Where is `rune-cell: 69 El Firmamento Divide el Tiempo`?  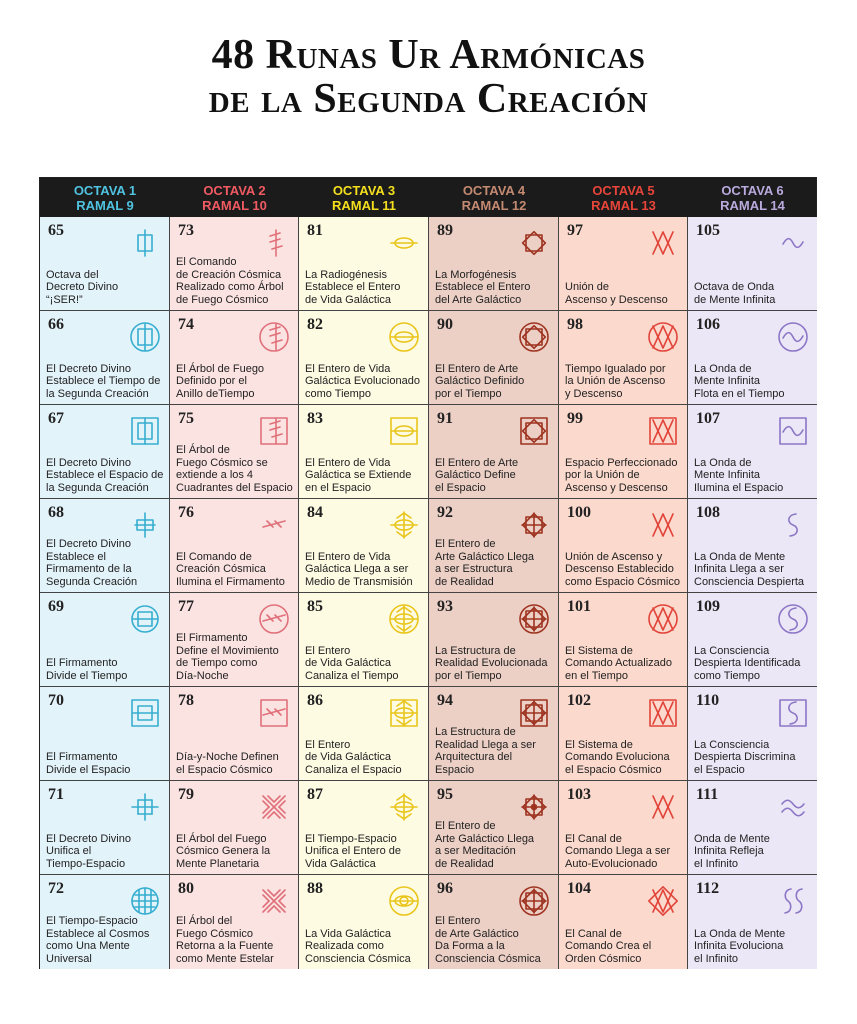 rune-cell: 69 El Firmamento Divide el Tiempo is located at coordinates (105, 640).